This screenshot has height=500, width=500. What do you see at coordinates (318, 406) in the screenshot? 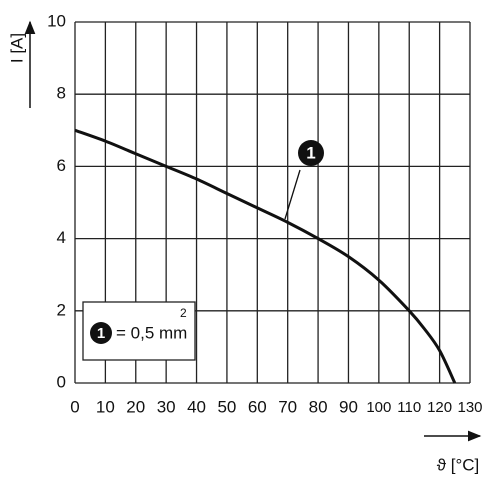
I see `x-tick-label: 80` at bounding box center [318, 406].